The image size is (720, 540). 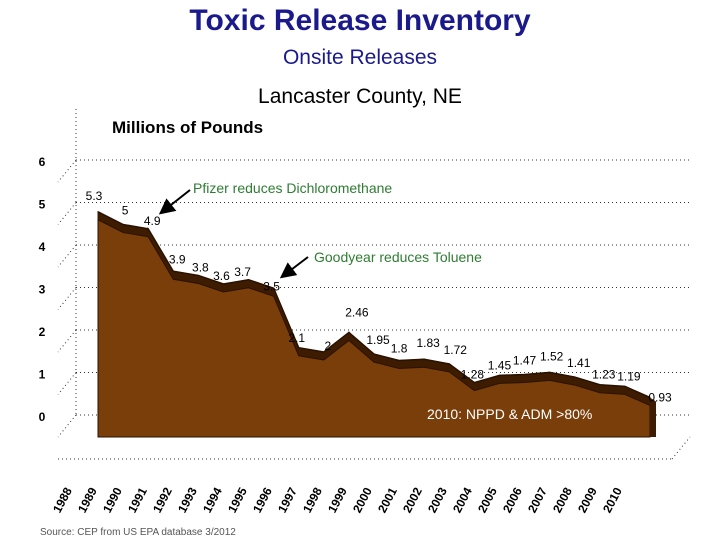 I want to click on chart-subtitle: Onsite Releases, so click(x=360, y=57).